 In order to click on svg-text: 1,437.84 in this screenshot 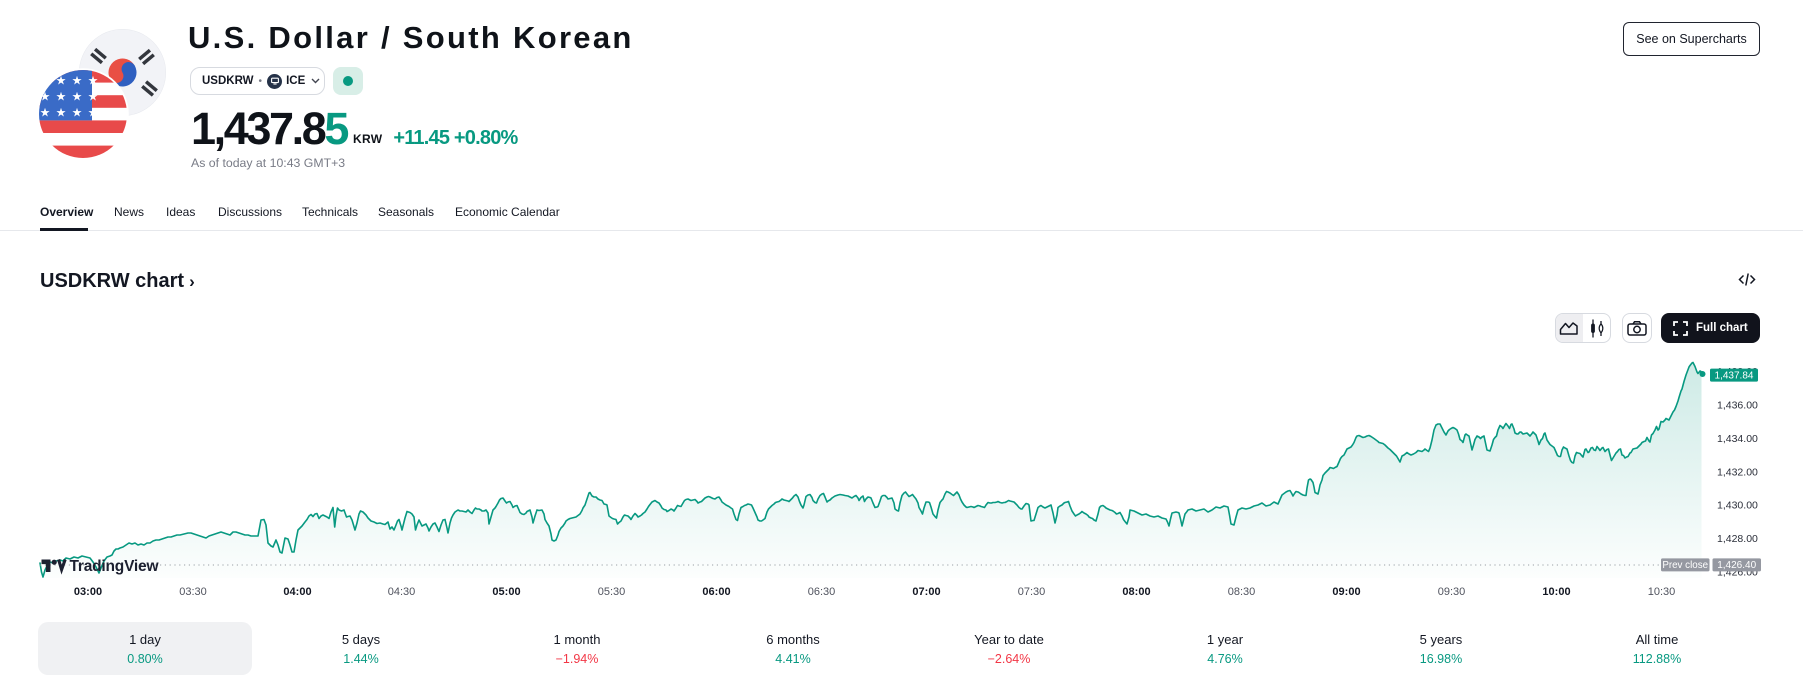, I will do `click(1734, 375)`.